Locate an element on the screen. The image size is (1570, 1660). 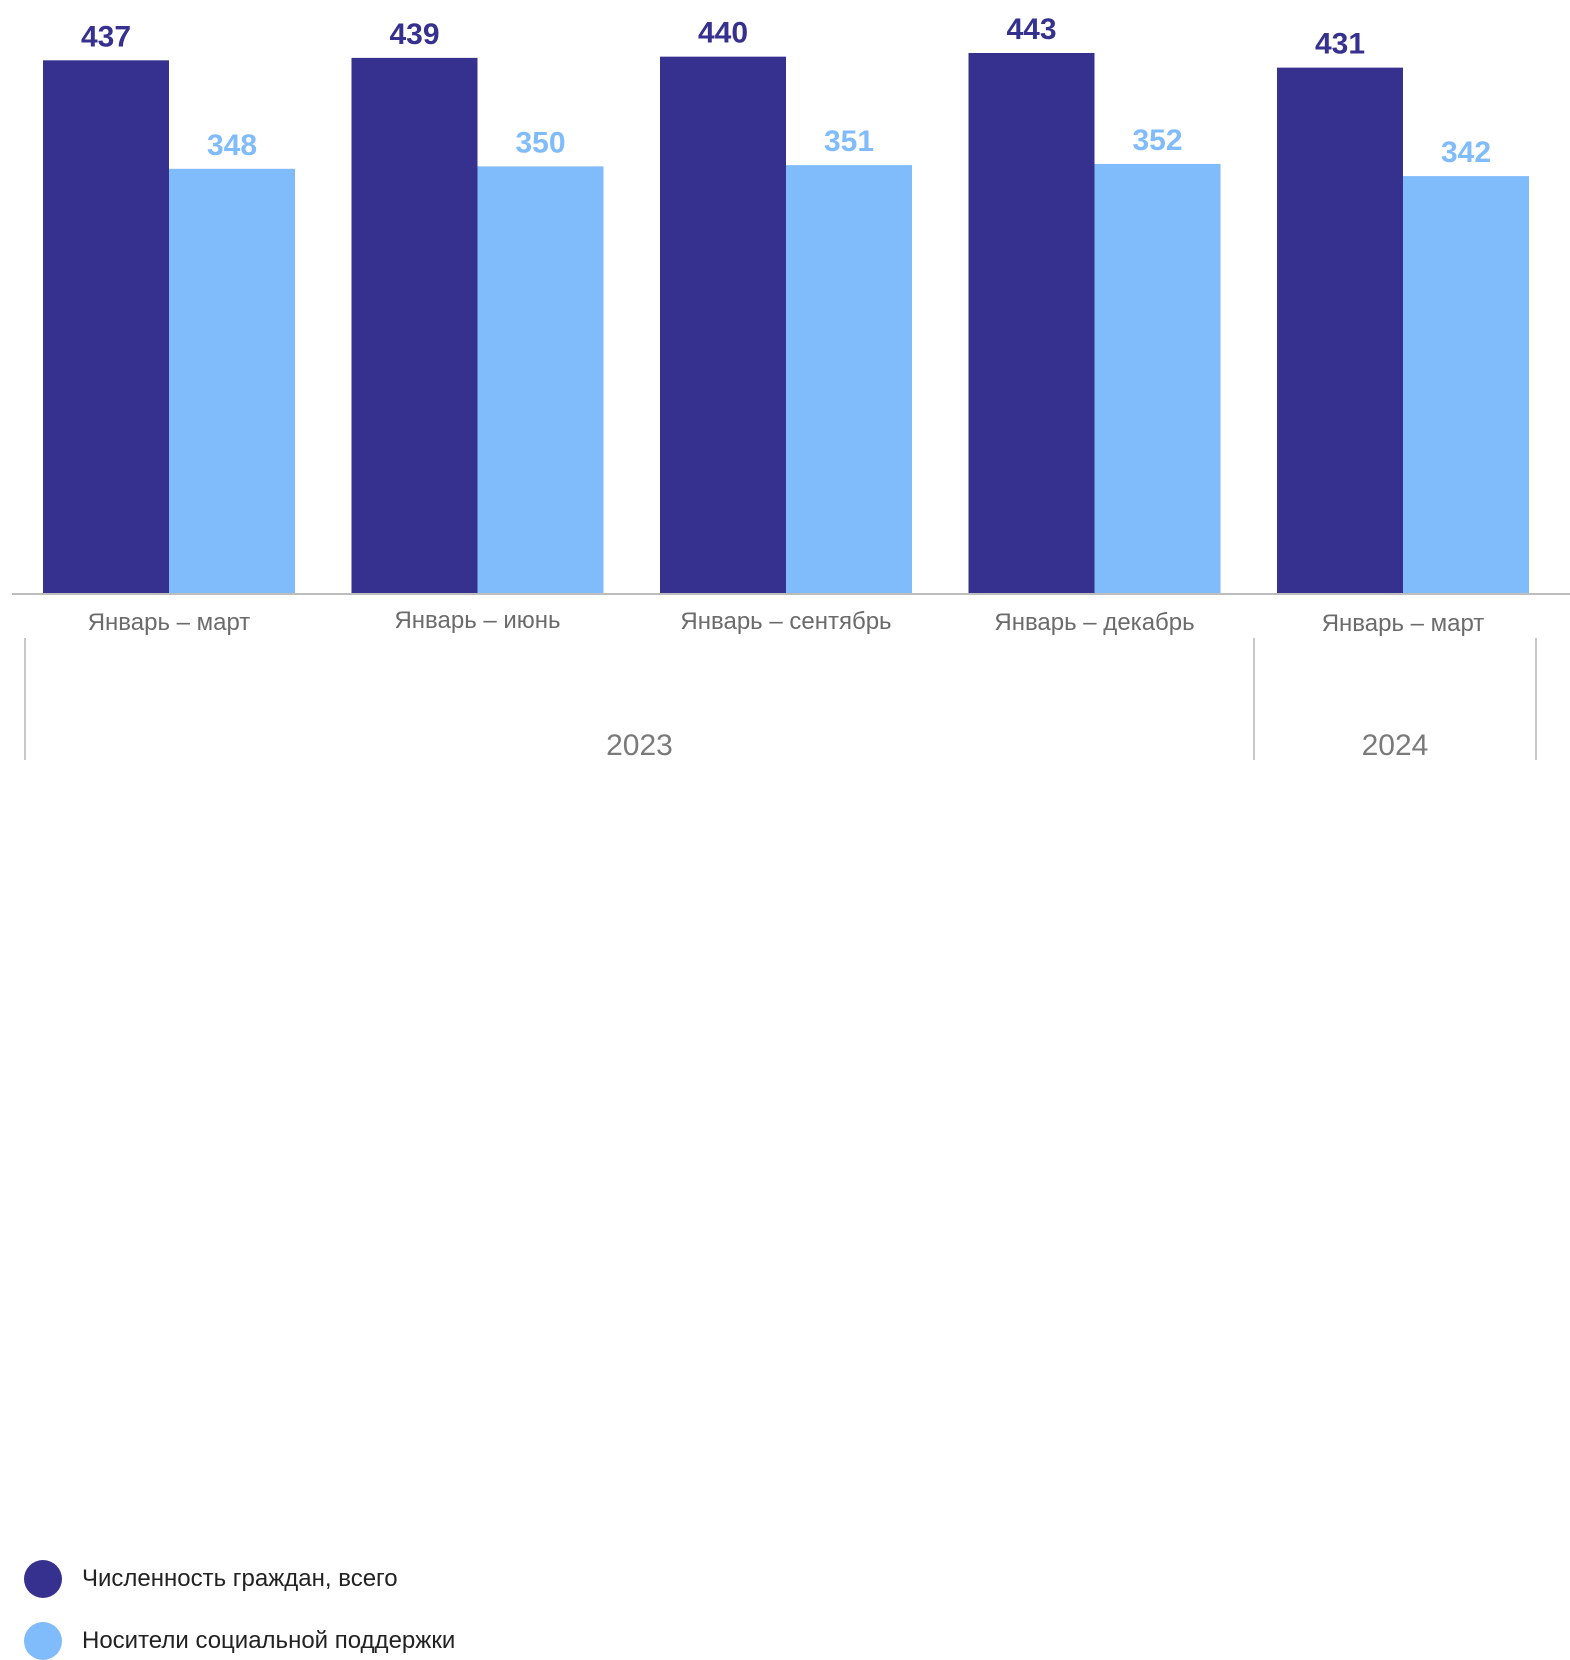
legend-item-social-support: Носители социальной поддержки is located at coordinates (239, 1641).